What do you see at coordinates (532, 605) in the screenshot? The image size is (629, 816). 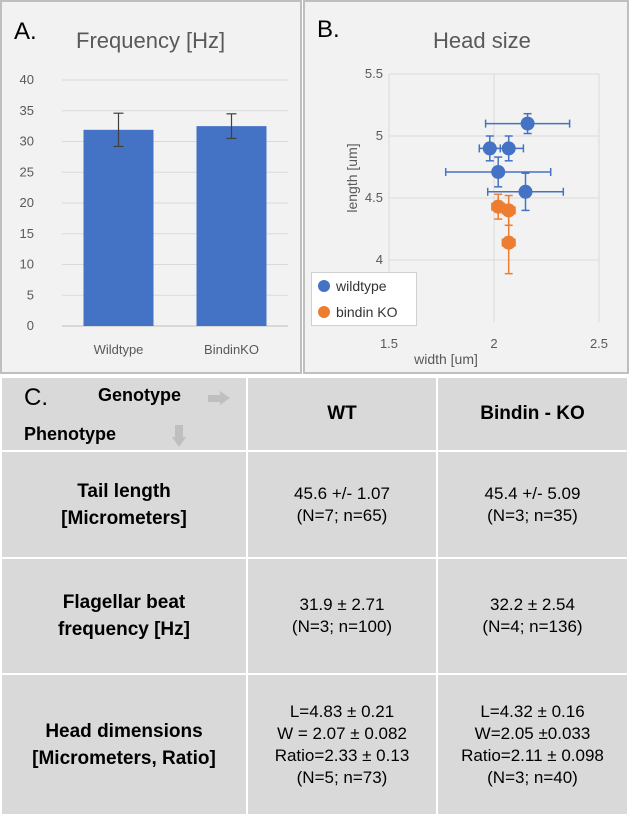 I see `cell-line: 32.2 ± 2.54` at bounding box center [532, 605].